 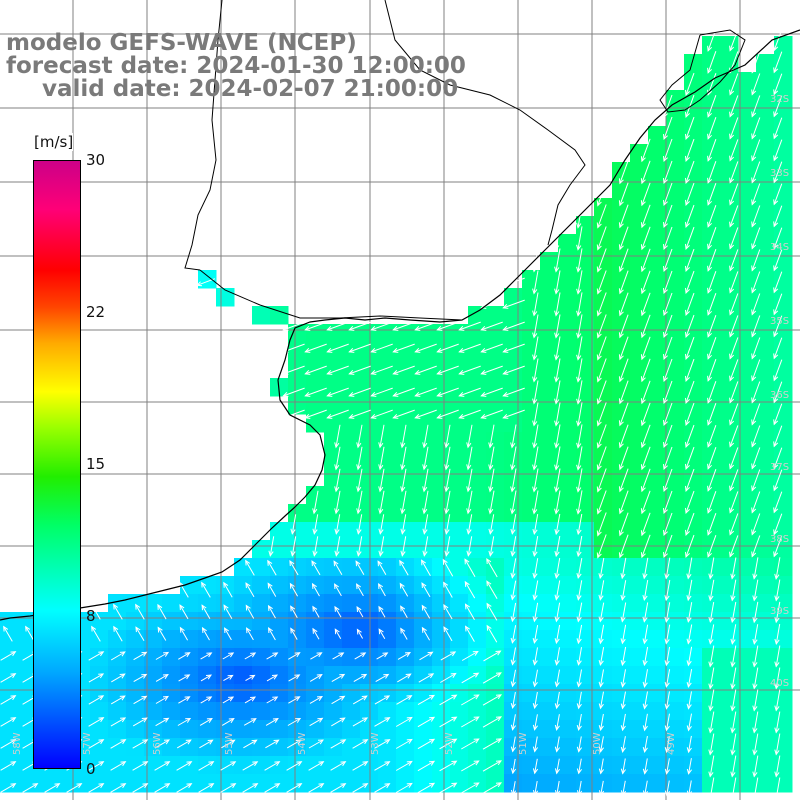 I want to click on latitude-label: 33S, so click(x=779, y=173).